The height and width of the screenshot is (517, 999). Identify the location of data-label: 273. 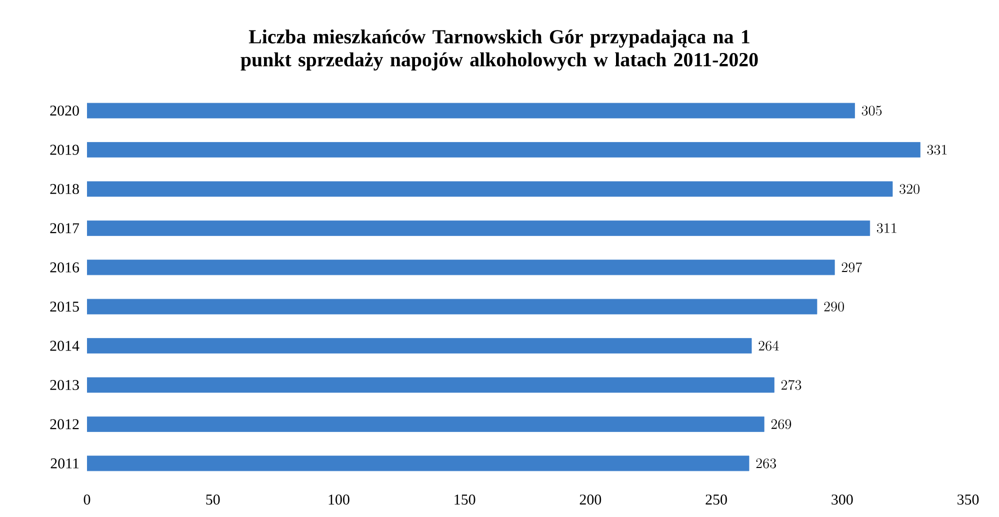
(791, 385).